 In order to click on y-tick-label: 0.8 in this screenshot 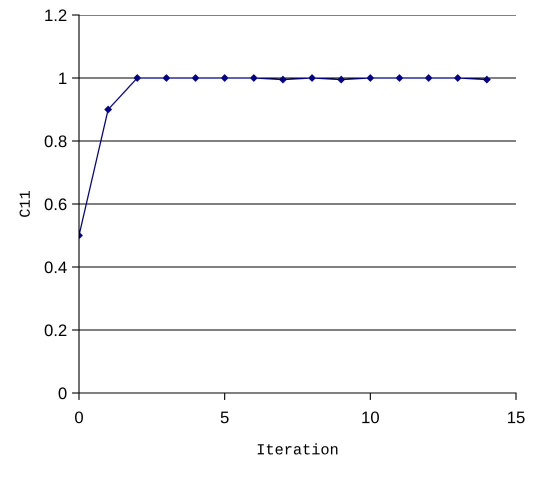, I will do `click(55, 141)`.